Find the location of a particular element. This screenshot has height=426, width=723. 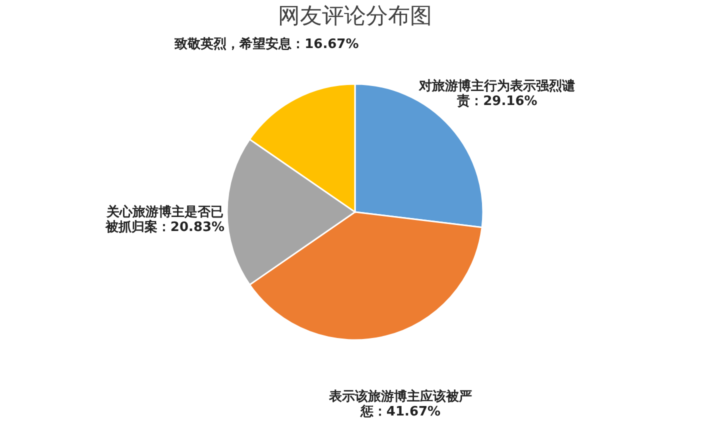

slice-label: 致敬英烈，希望安息：16.67% is located at coordinates (266, 44).